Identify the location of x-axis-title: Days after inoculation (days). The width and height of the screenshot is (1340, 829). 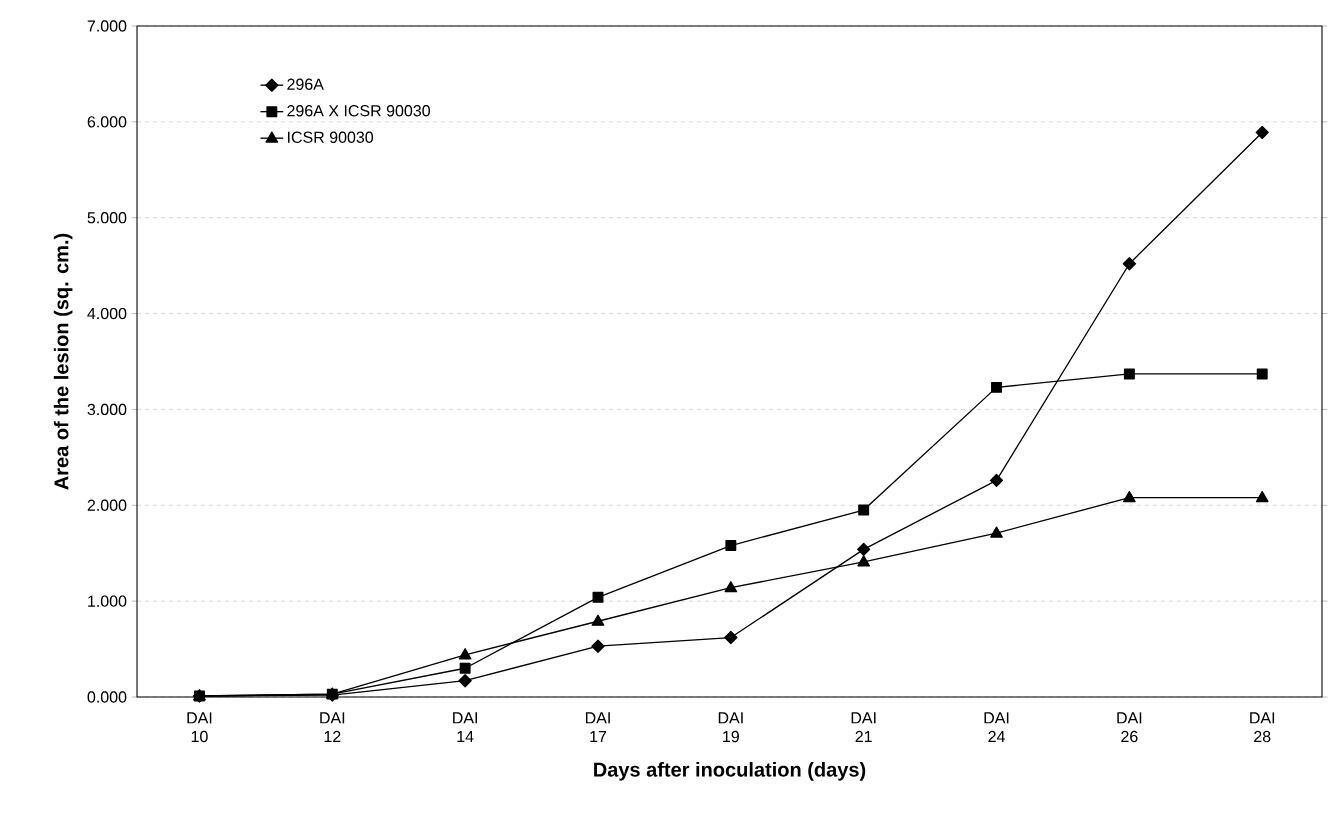
(730, 771).